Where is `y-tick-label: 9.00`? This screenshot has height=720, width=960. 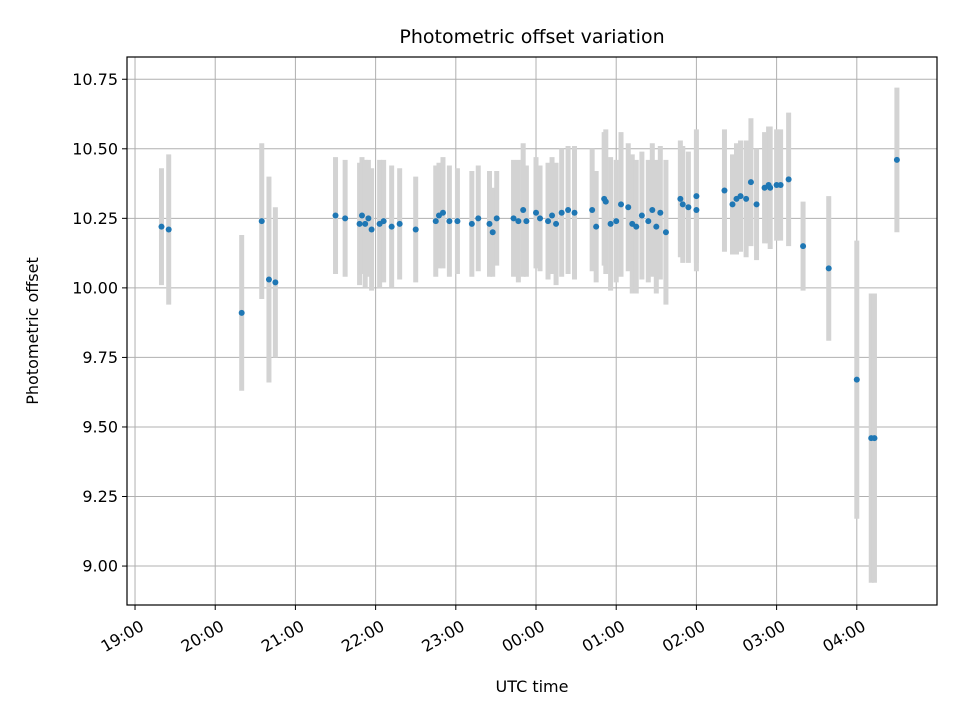 y-tick-label: 9.00 is located at coordinates (100, 566).